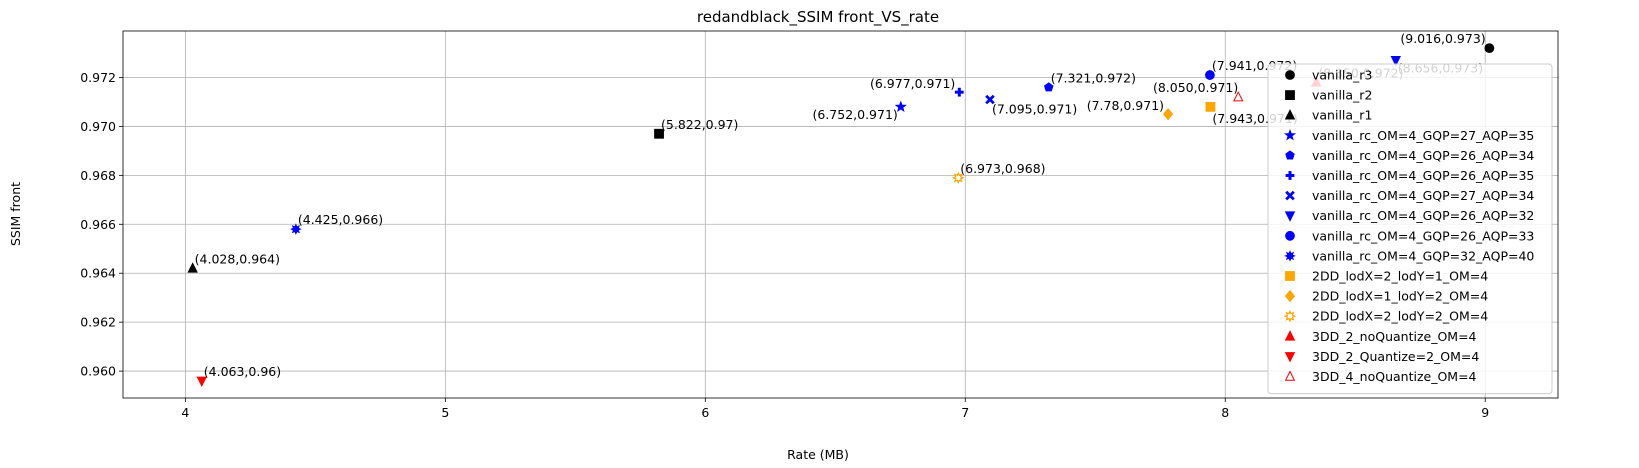 This screenshot has height=468, width=1639. What do you see at coordinates (1342, 115) in the screenshot?
I see `legend-label: vanilla_r1` at bounding box center [1342, 115].